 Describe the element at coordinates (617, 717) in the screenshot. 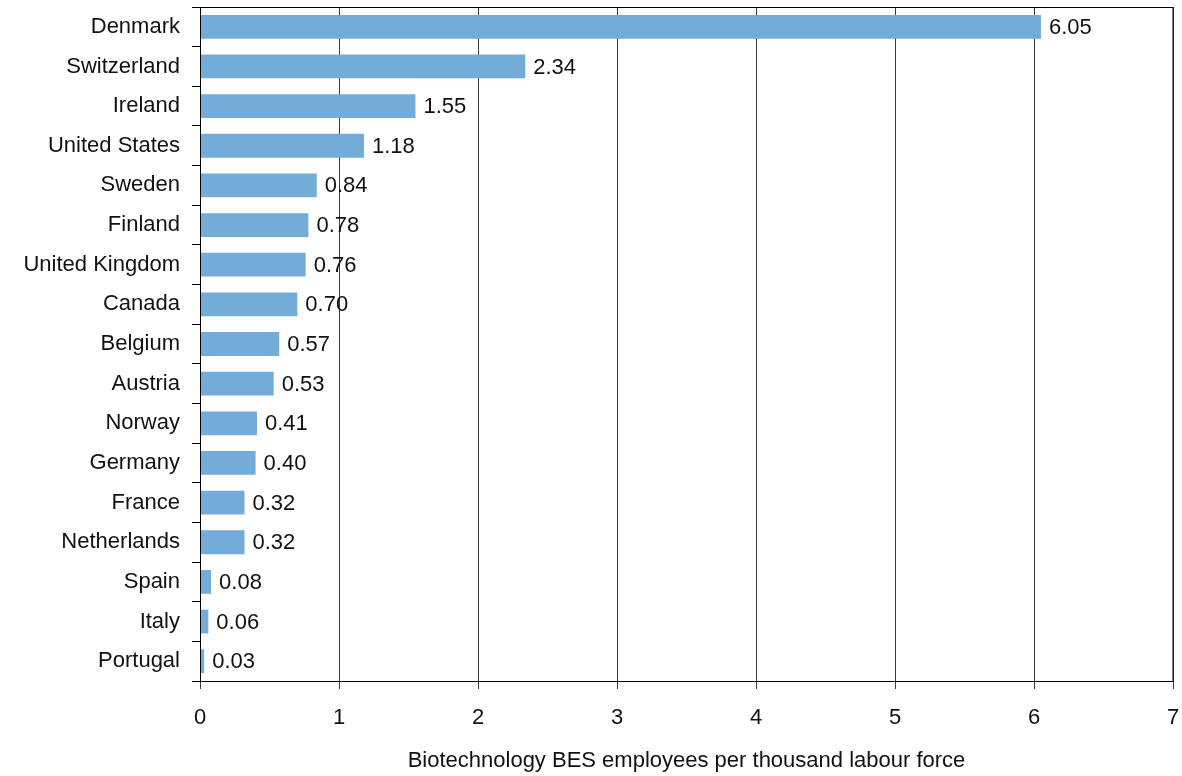

I see `x-tick-label: 3` at that location.